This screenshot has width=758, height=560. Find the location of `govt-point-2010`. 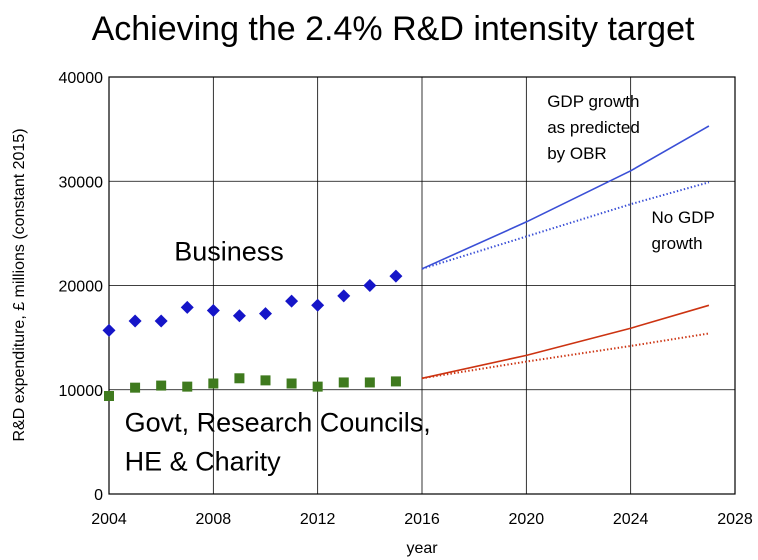

govt-point-2010 is located at coordinates (265, 380).